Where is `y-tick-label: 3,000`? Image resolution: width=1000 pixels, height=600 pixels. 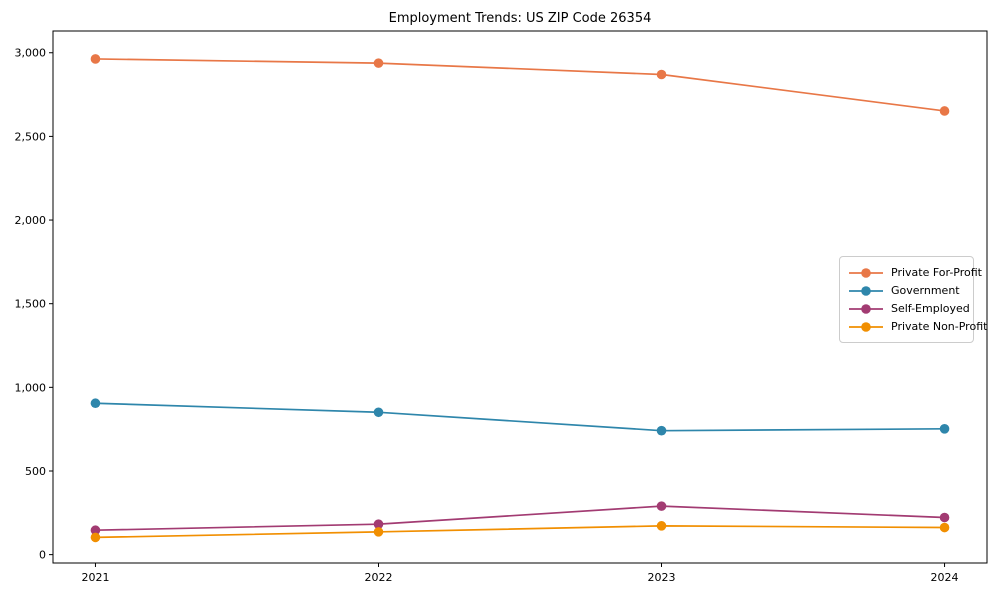 y-tick-label: 3,000 is located at coordinates (31, 53).